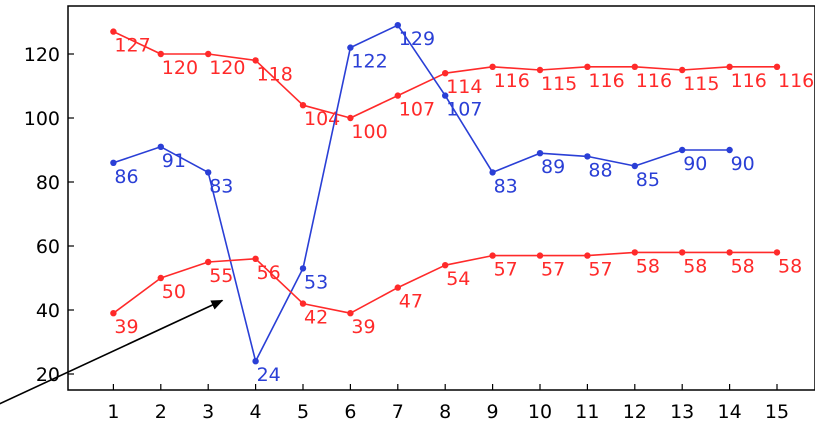 Image resolution: width=815 pixels, height=425 pixels. What do you see at coordinates (445, 412) in the screenshot?
I see `x-tick-label: 8` at bounding box center [445, 412].